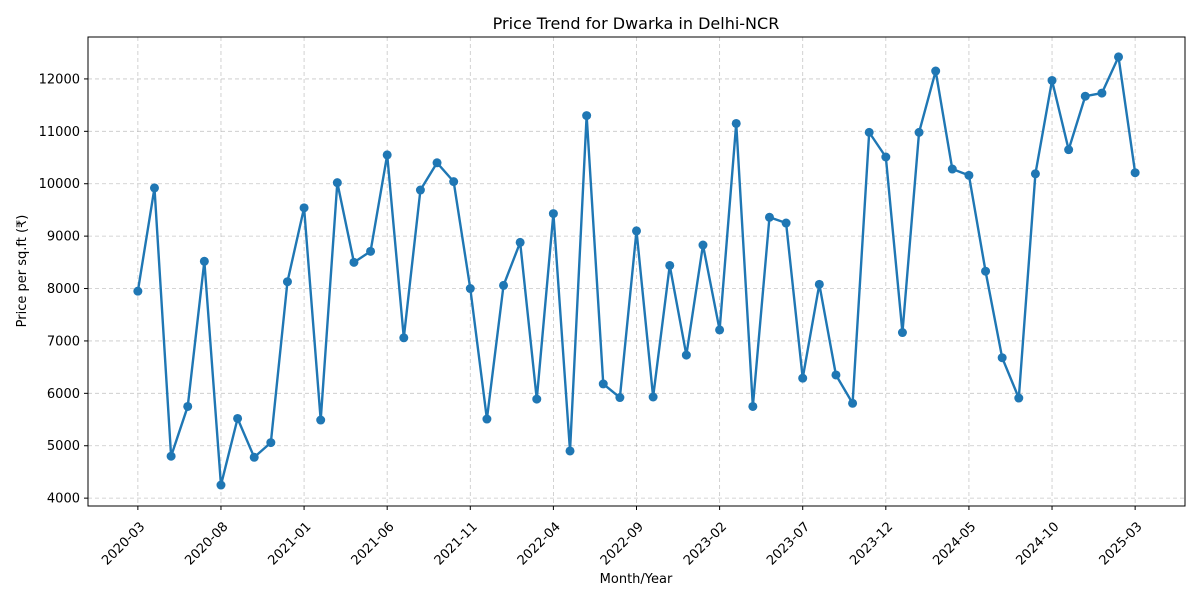 This screenshot has height=604, width=1200. I want to click on y-tick-label: 9000, so click(63, 237).